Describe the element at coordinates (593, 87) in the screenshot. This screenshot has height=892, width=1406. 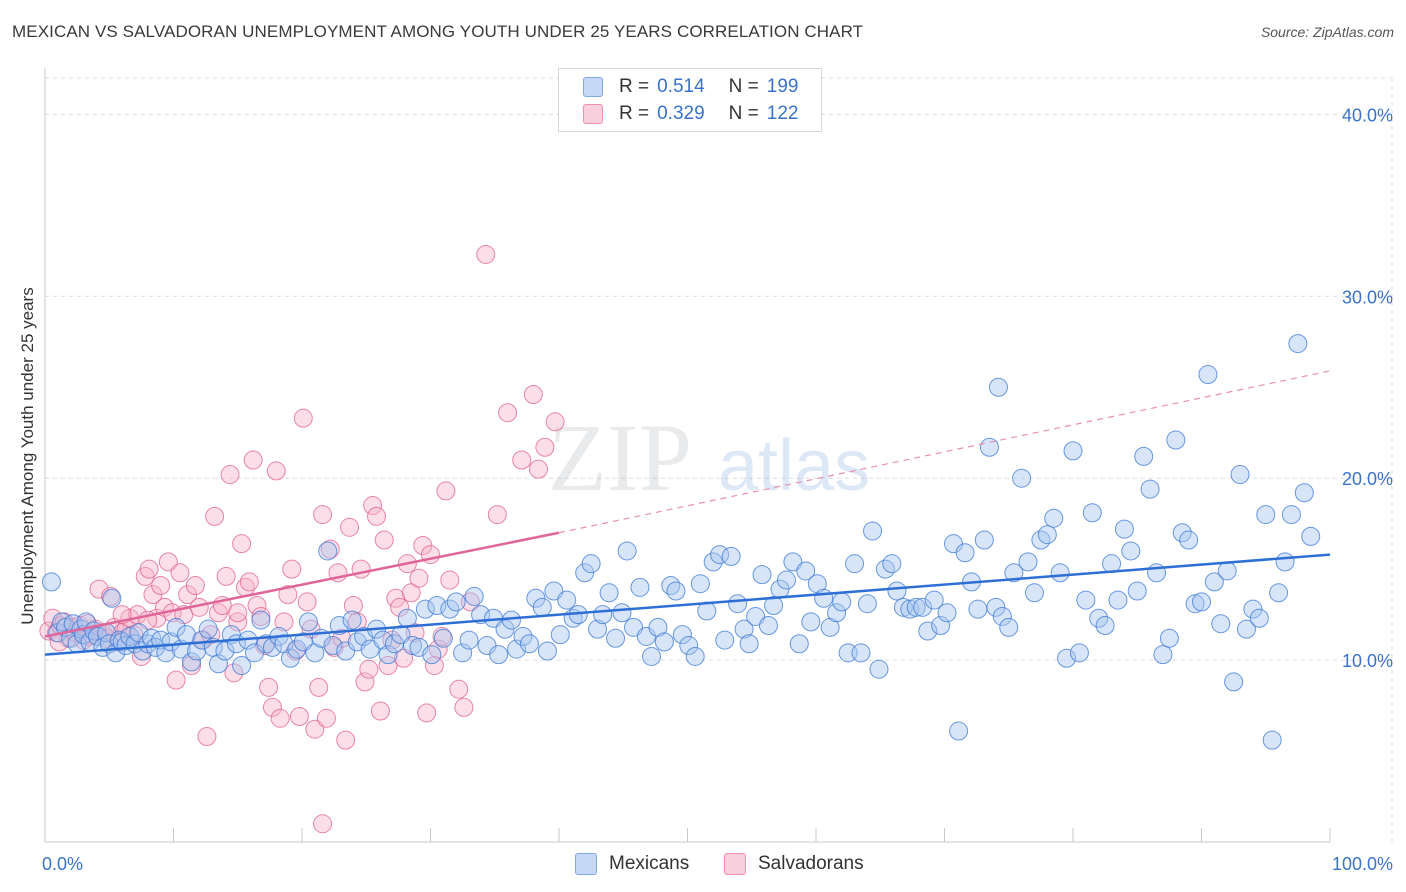
I see `legend-swatch-mexicans` at that location.